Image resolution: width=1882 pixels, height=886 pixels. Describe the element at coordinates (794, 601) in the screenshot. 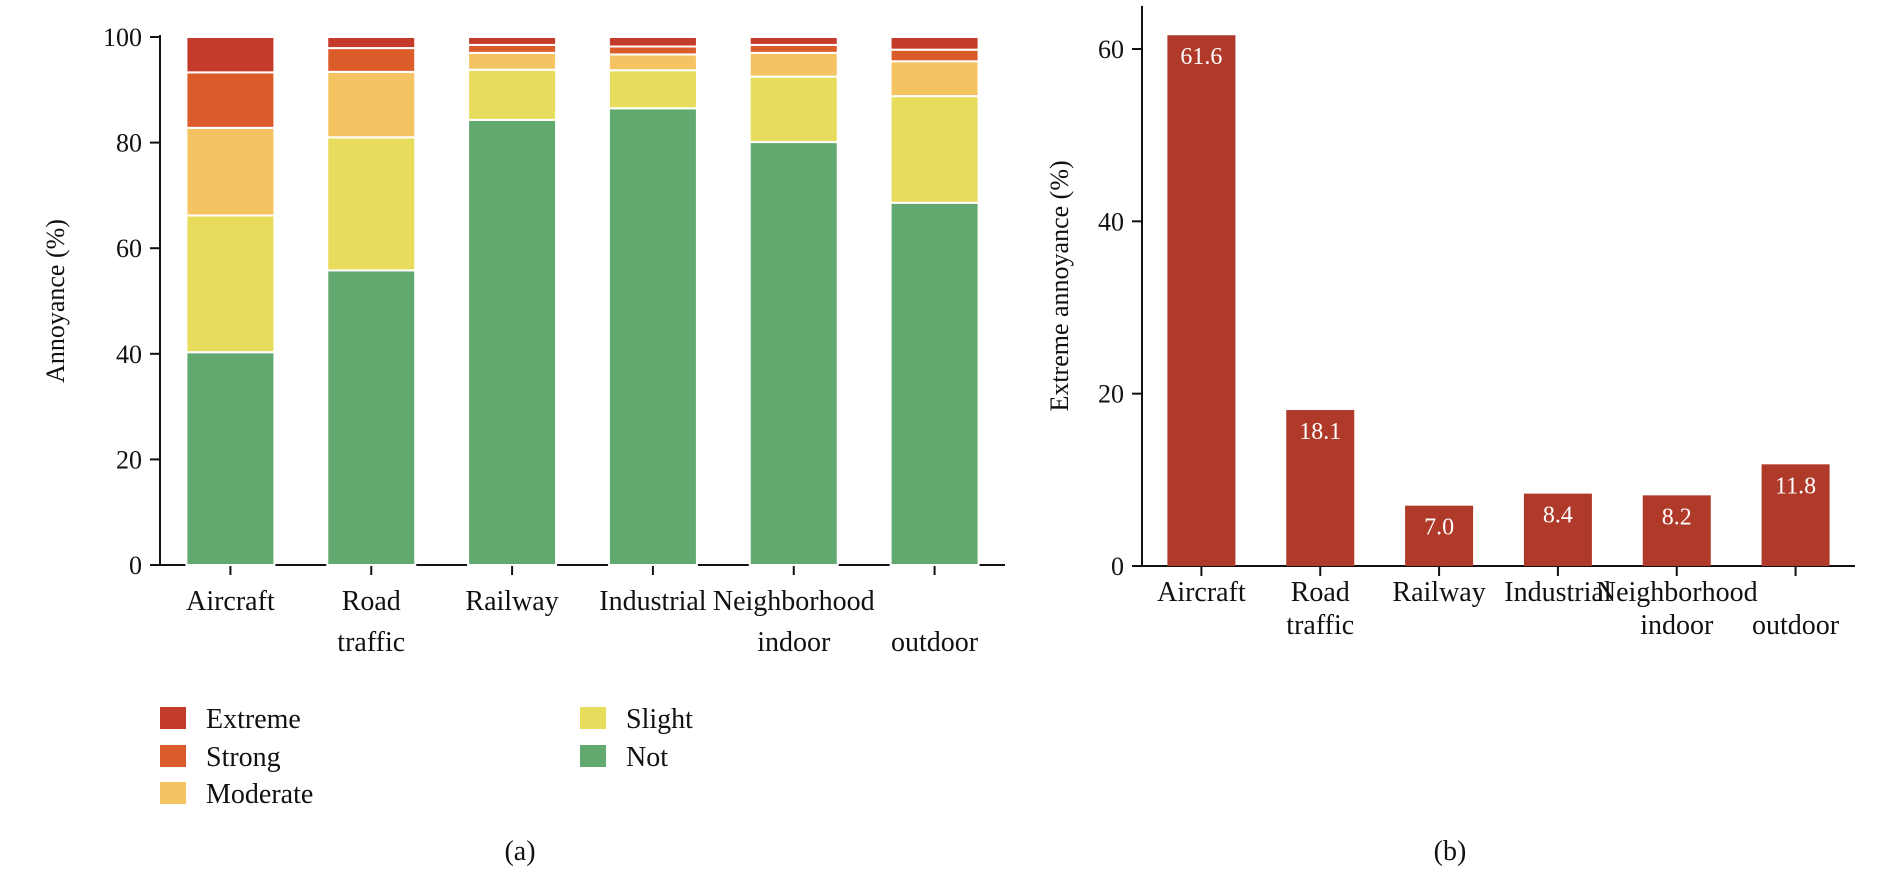

I see `x-category-label-a: Neighborhood` at that location.